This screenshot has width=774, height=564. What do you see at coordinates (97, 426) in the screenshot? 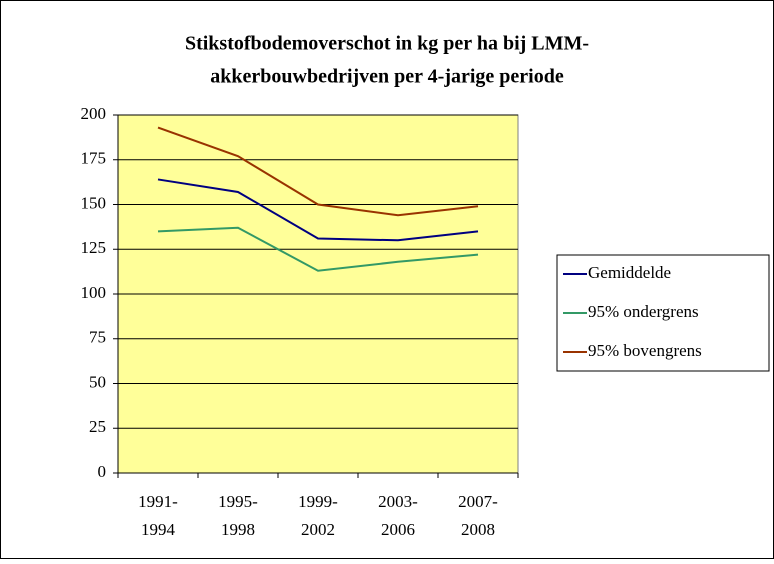
I see `y-tick-label: 25` at bounding box center [97, 426].